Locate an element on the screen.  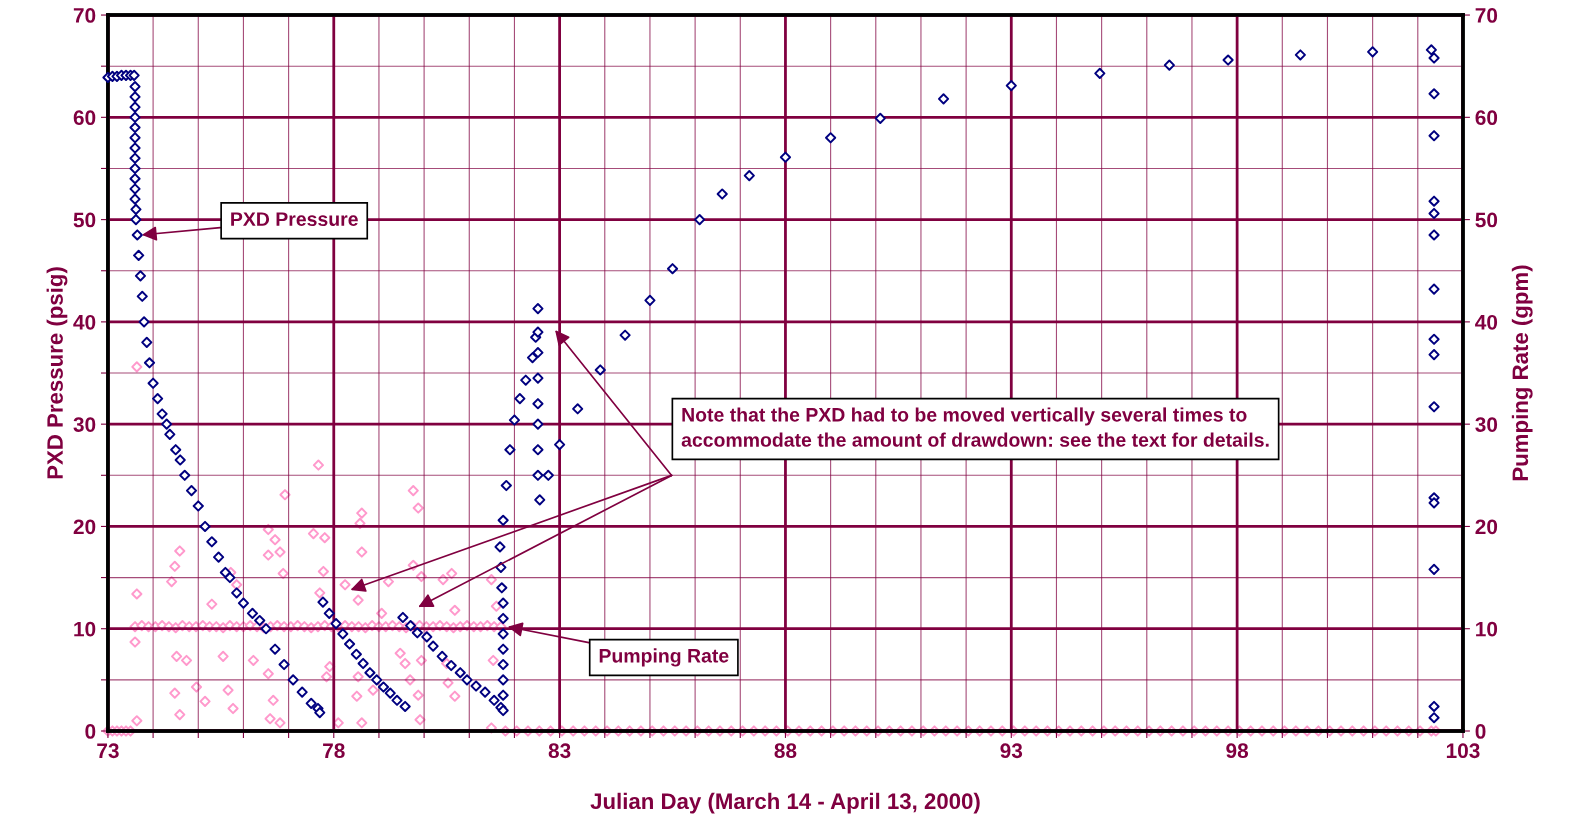
y-tick-label: 20 is located at coordinates (84, 527).